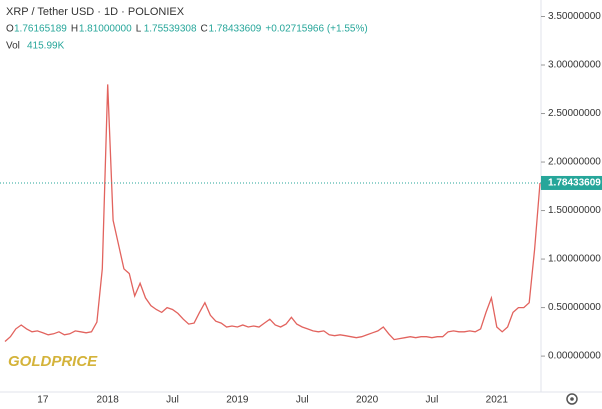 The image size is (602, 409). What do you see at coordinates (204, 29) in the screenshot?
I see `ohlc-key: C` at bounding box center [204, 29].